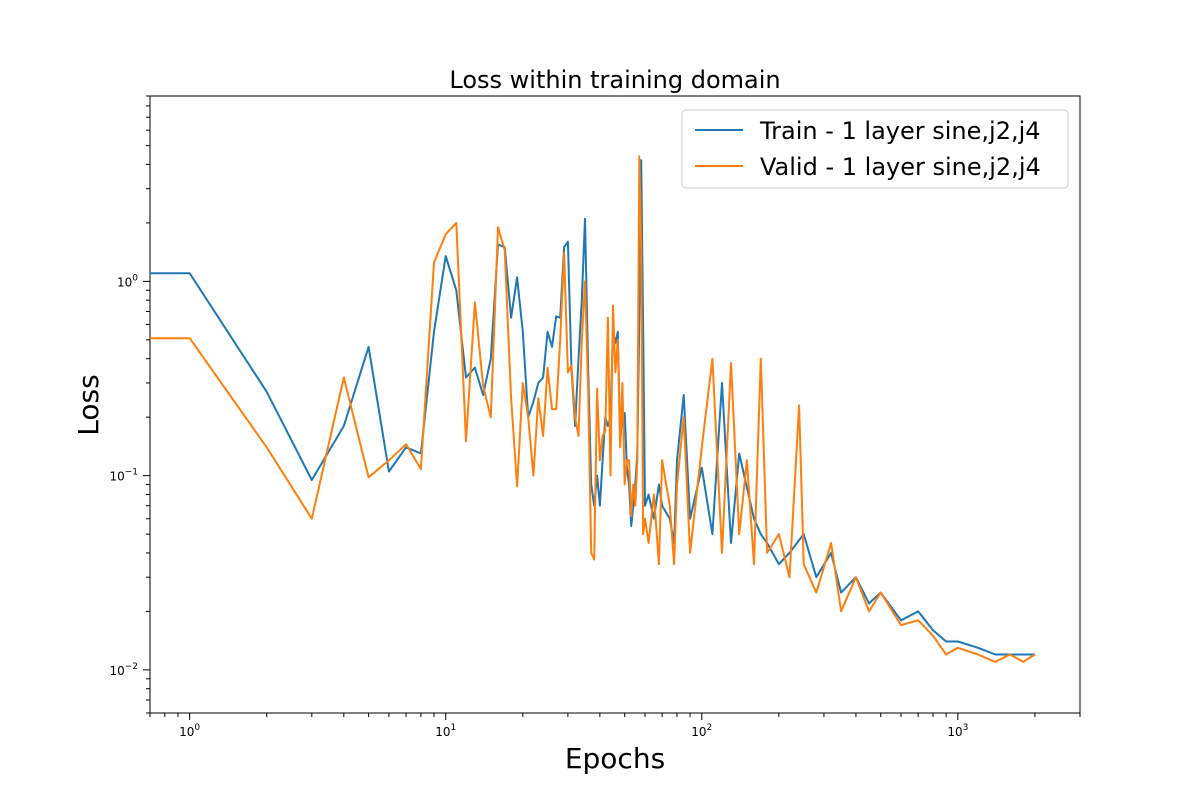  What do you see at coordinates (900, 167) in the screenshot?
I see `legend-label-valid: Valid - 1 layer sine,j2,j4` at bounding box center [900, 167].